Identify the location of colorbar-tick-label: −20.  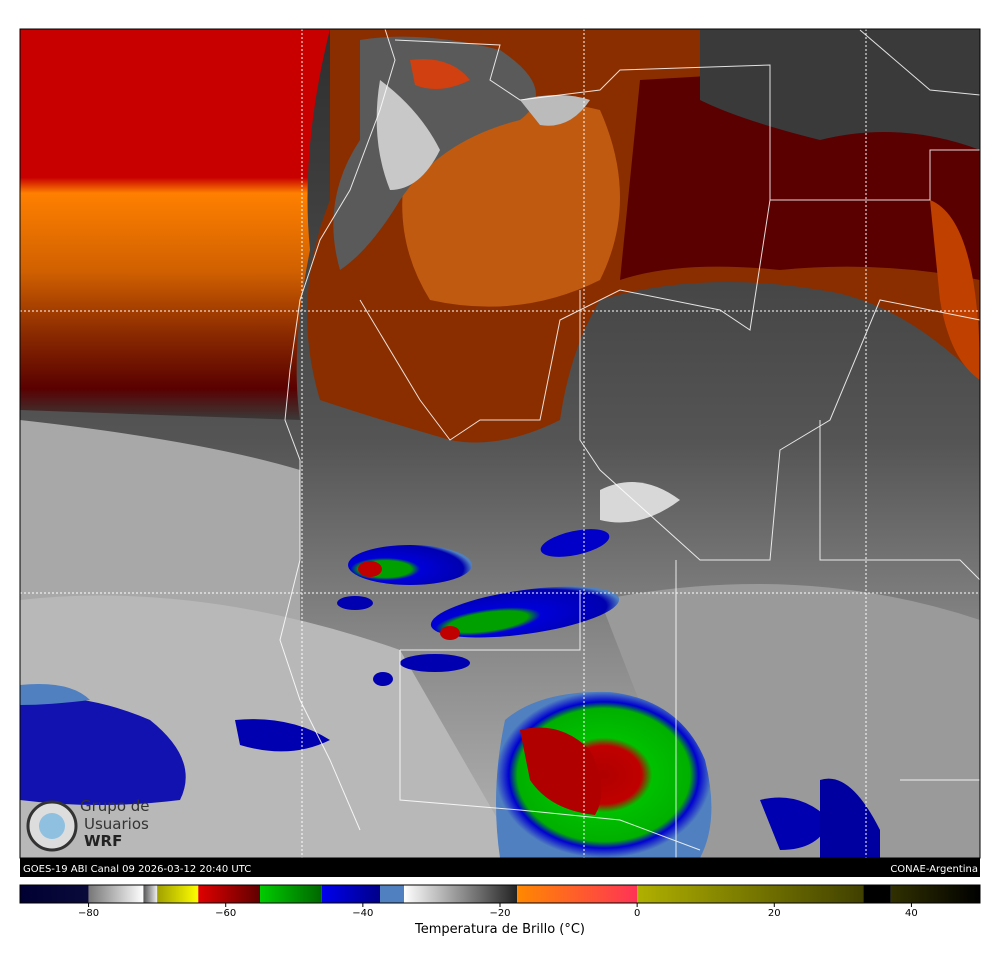
(499, 913).